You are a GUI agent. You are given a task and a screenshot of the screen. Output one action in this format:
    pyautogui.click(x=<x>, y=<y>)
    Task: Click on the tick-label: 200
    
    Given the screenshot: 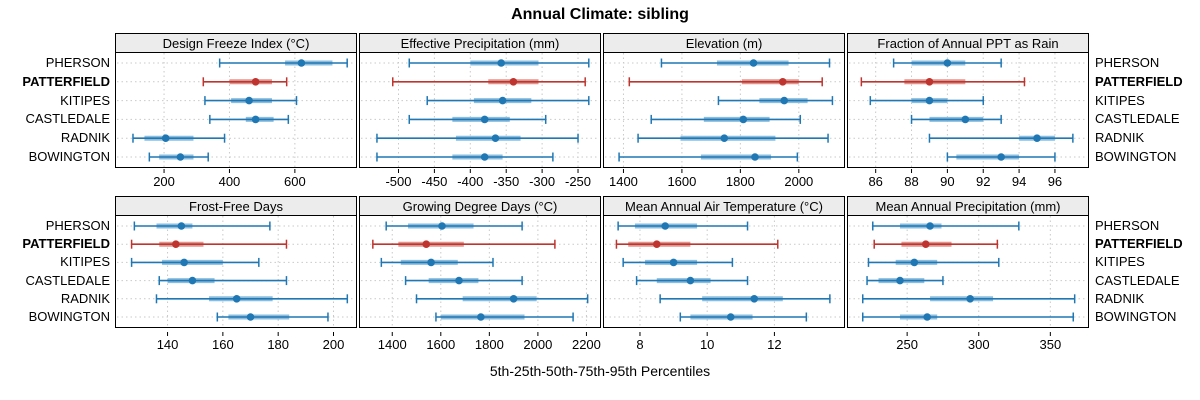 What is the action you would take?
    pyautogui.click(x=334, y=344)
    